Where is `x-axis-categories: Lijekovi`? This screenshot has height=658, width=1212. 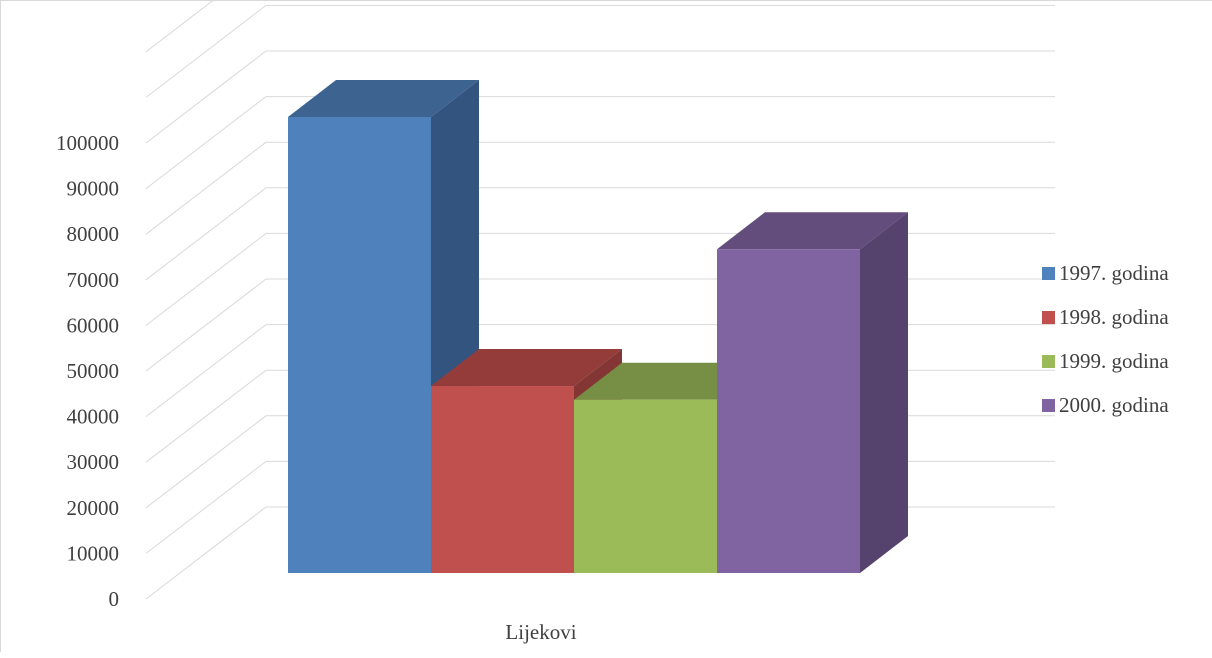
x-axis-categories: Lijekovi is located at coordinates (540, 632).